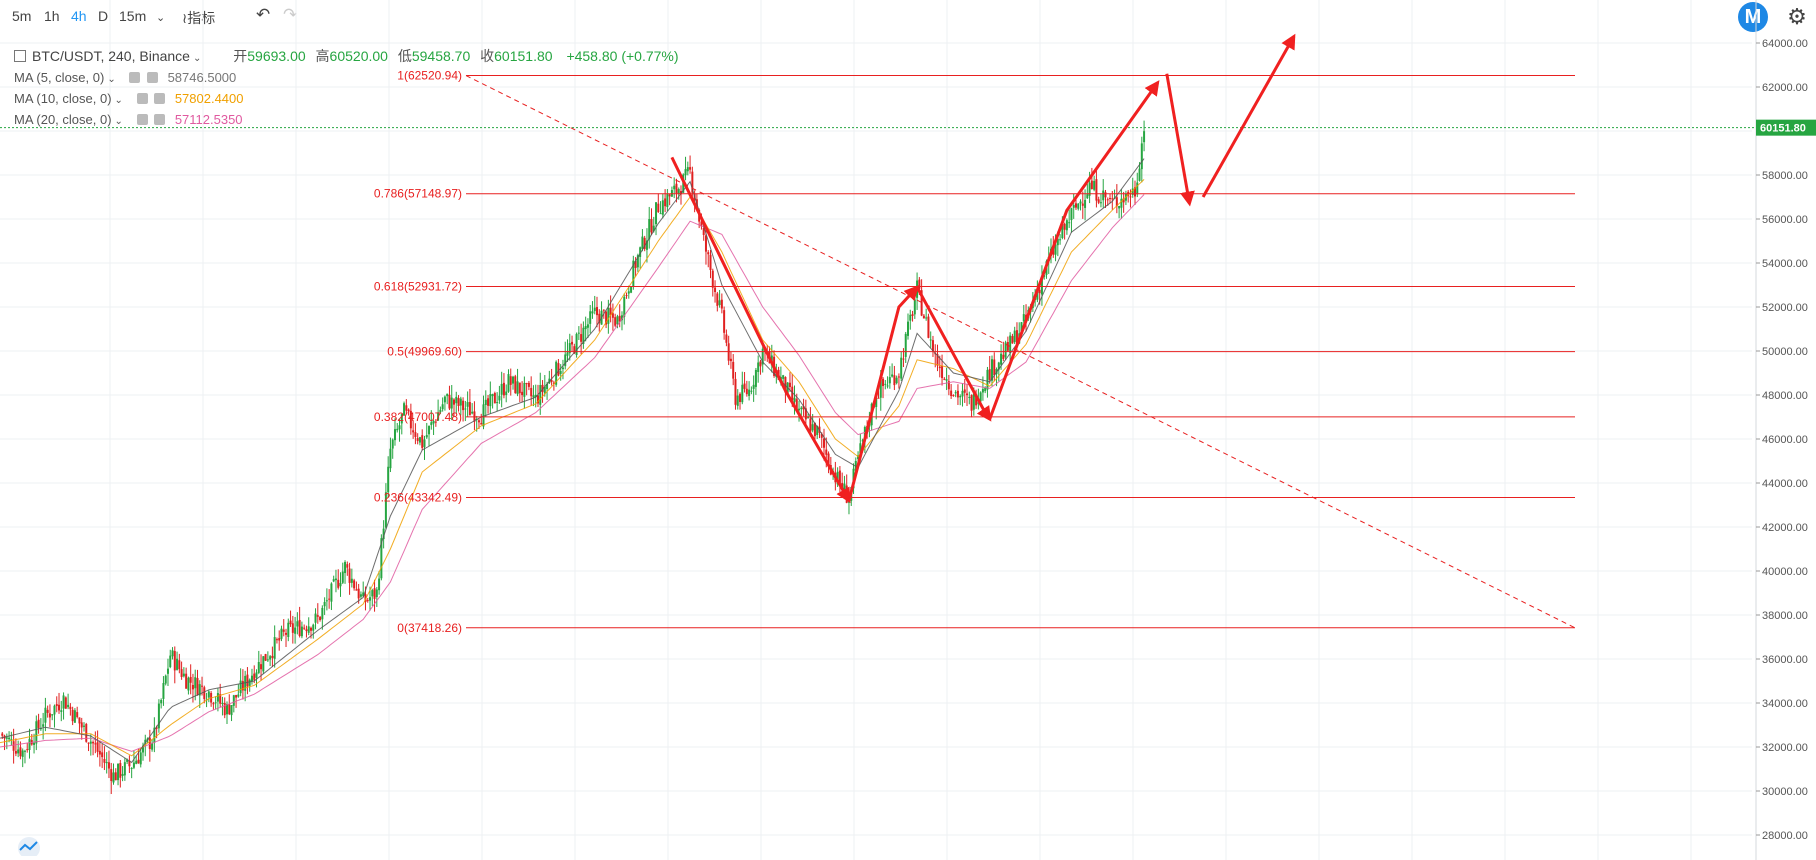 This screenshot has height=860, width=1816. What do you see at coordinates (128, 119) in the screenshot?
I see `ma20-legend: MA (20, close, 0) ⌄ 57112.5350` at bounding box center [128, 119].